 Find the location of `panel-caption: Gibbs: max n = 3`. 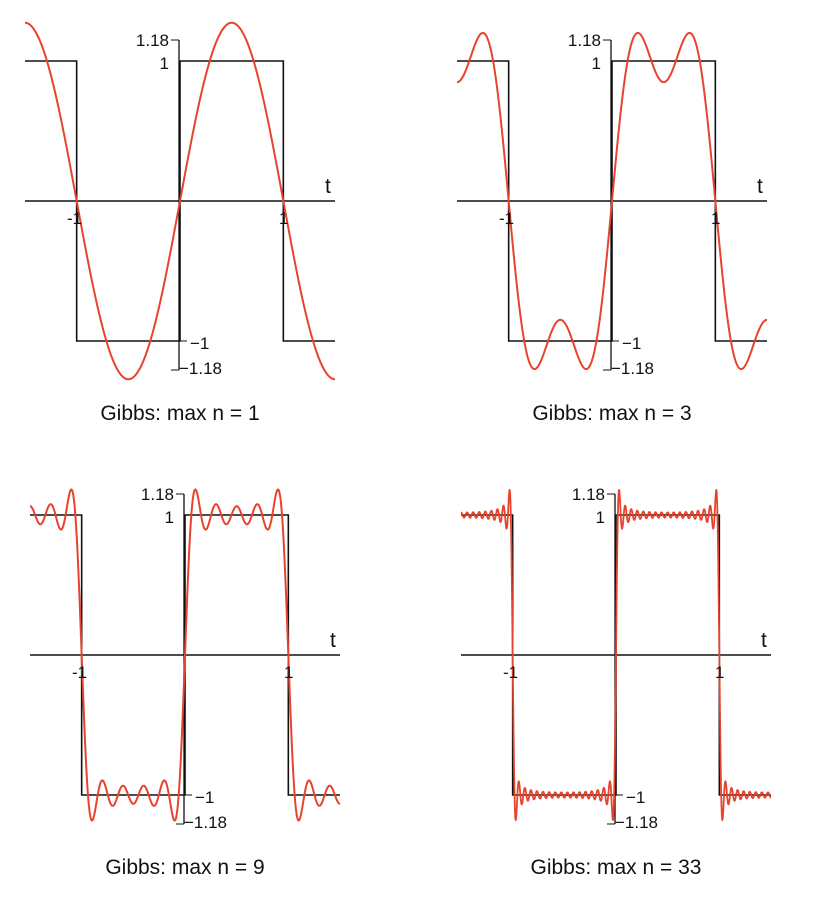

panel-caption: Gibbs: max n = 3 is located at coordinates (611, 413).